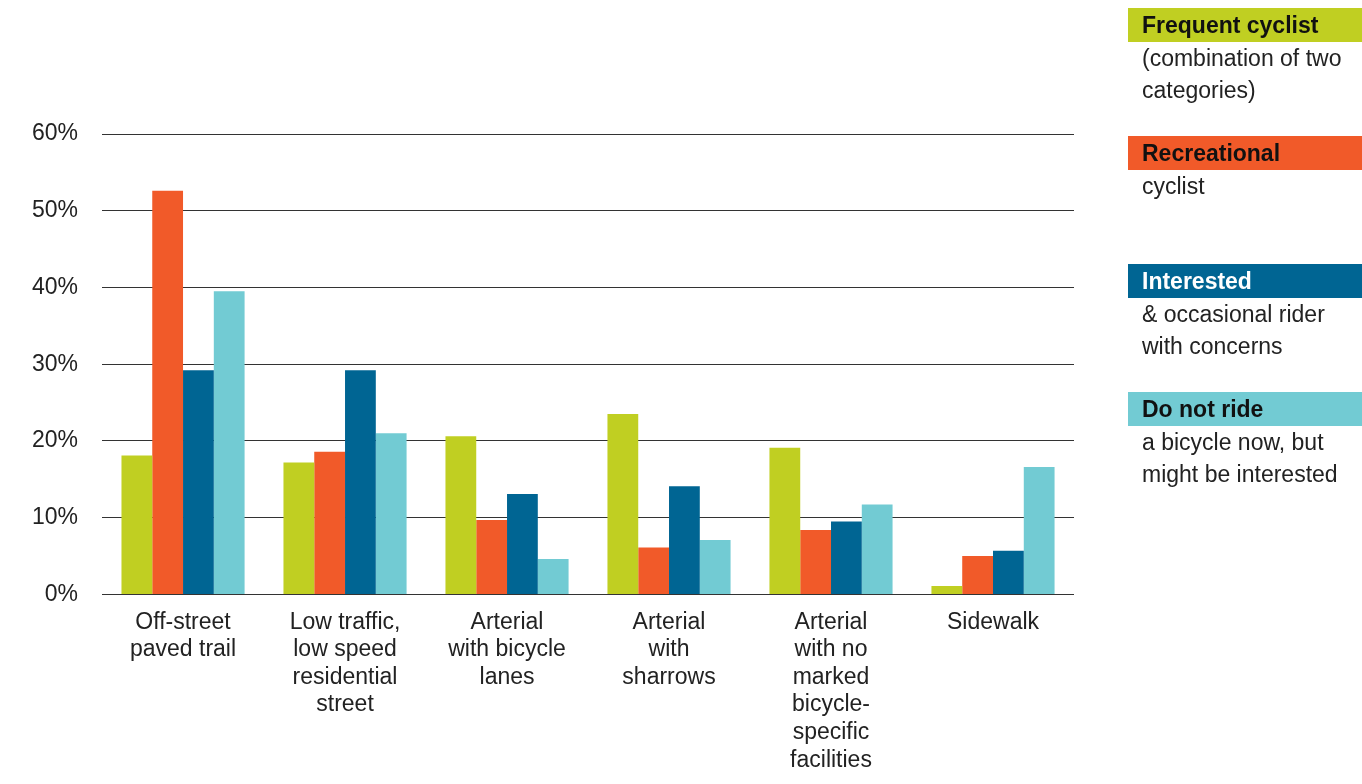  What do you see at coordinates (831, 689) in the screenshot?
I see `x-tick-label: Arterial with no marked bicycle-specific facilities` at bounding box center [831, 689].